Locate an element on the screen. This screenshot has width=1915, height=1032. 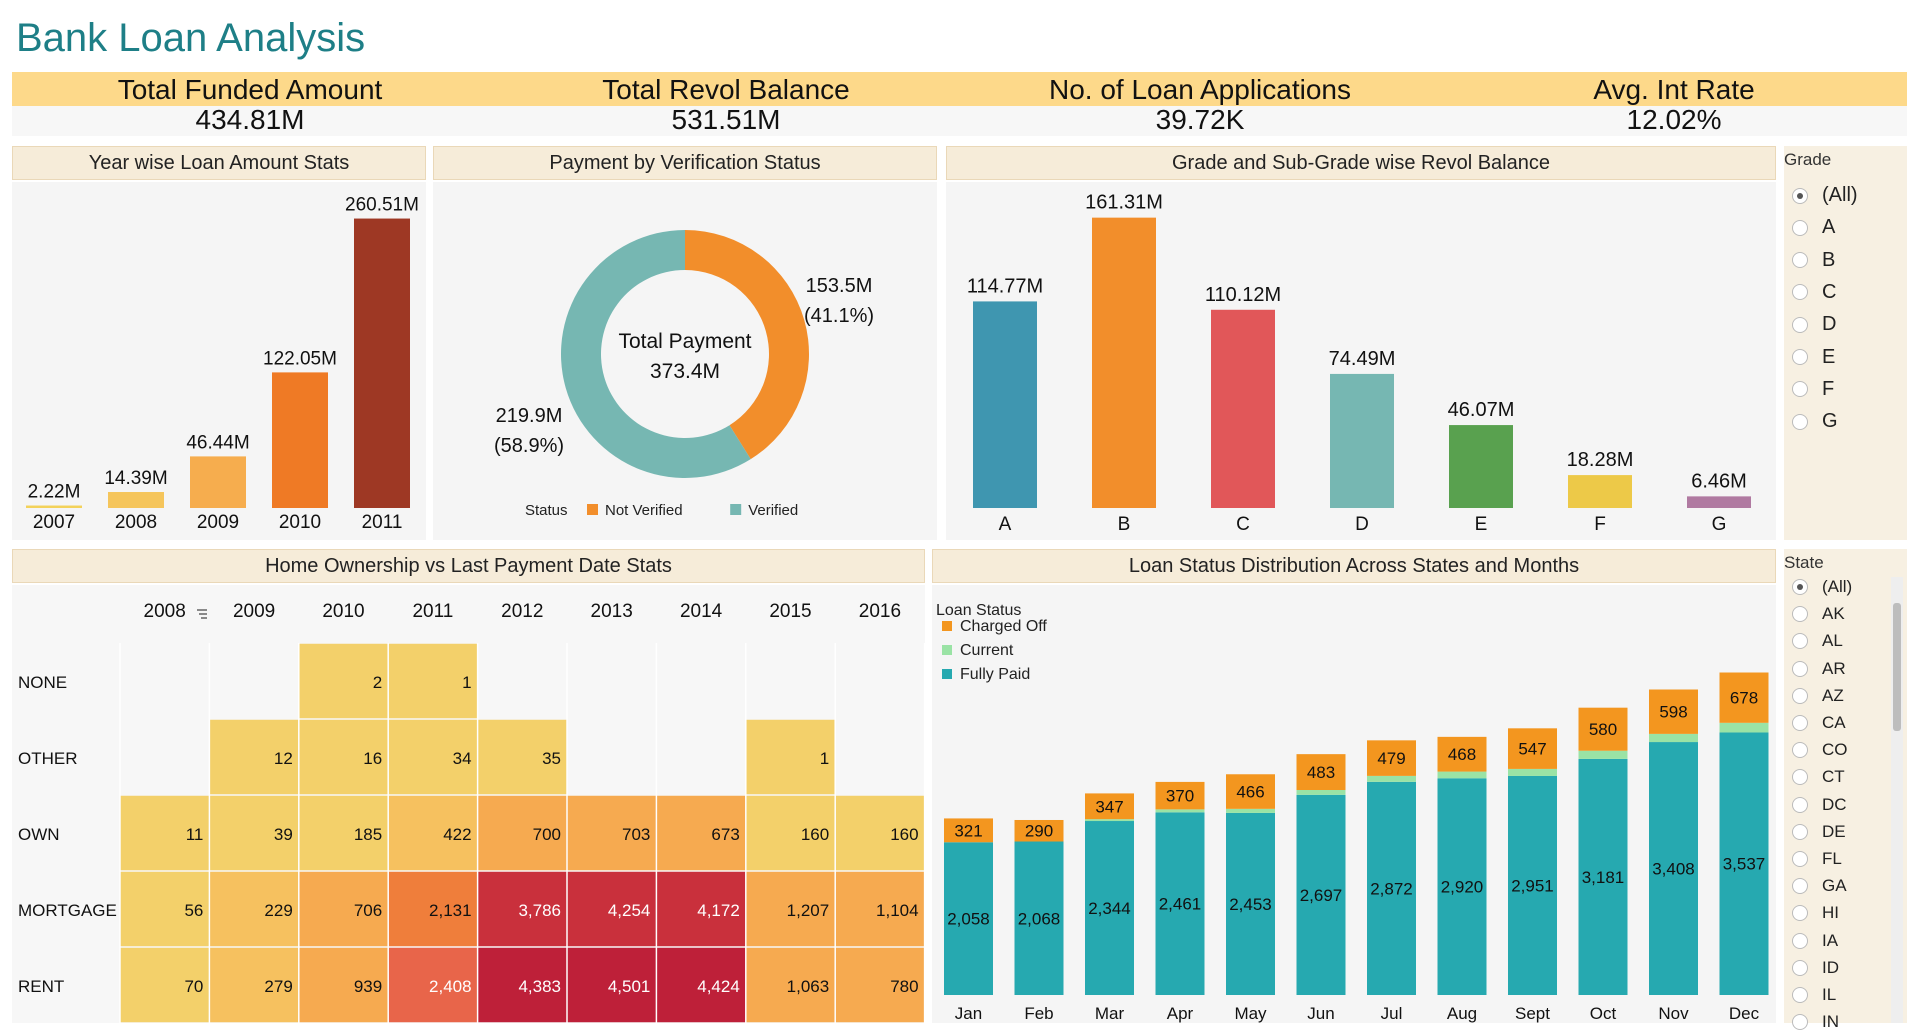
donut-legend-label: Not Verified is located at coordinates (644, 510).